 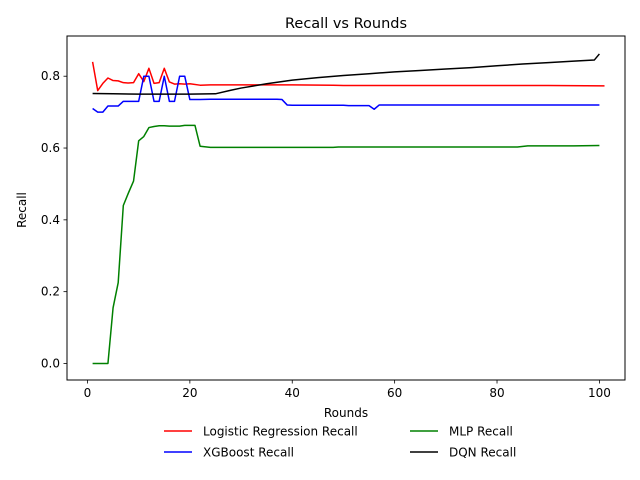 I want to click on y-tick-label: 0.6, so click(x=50, y=148).